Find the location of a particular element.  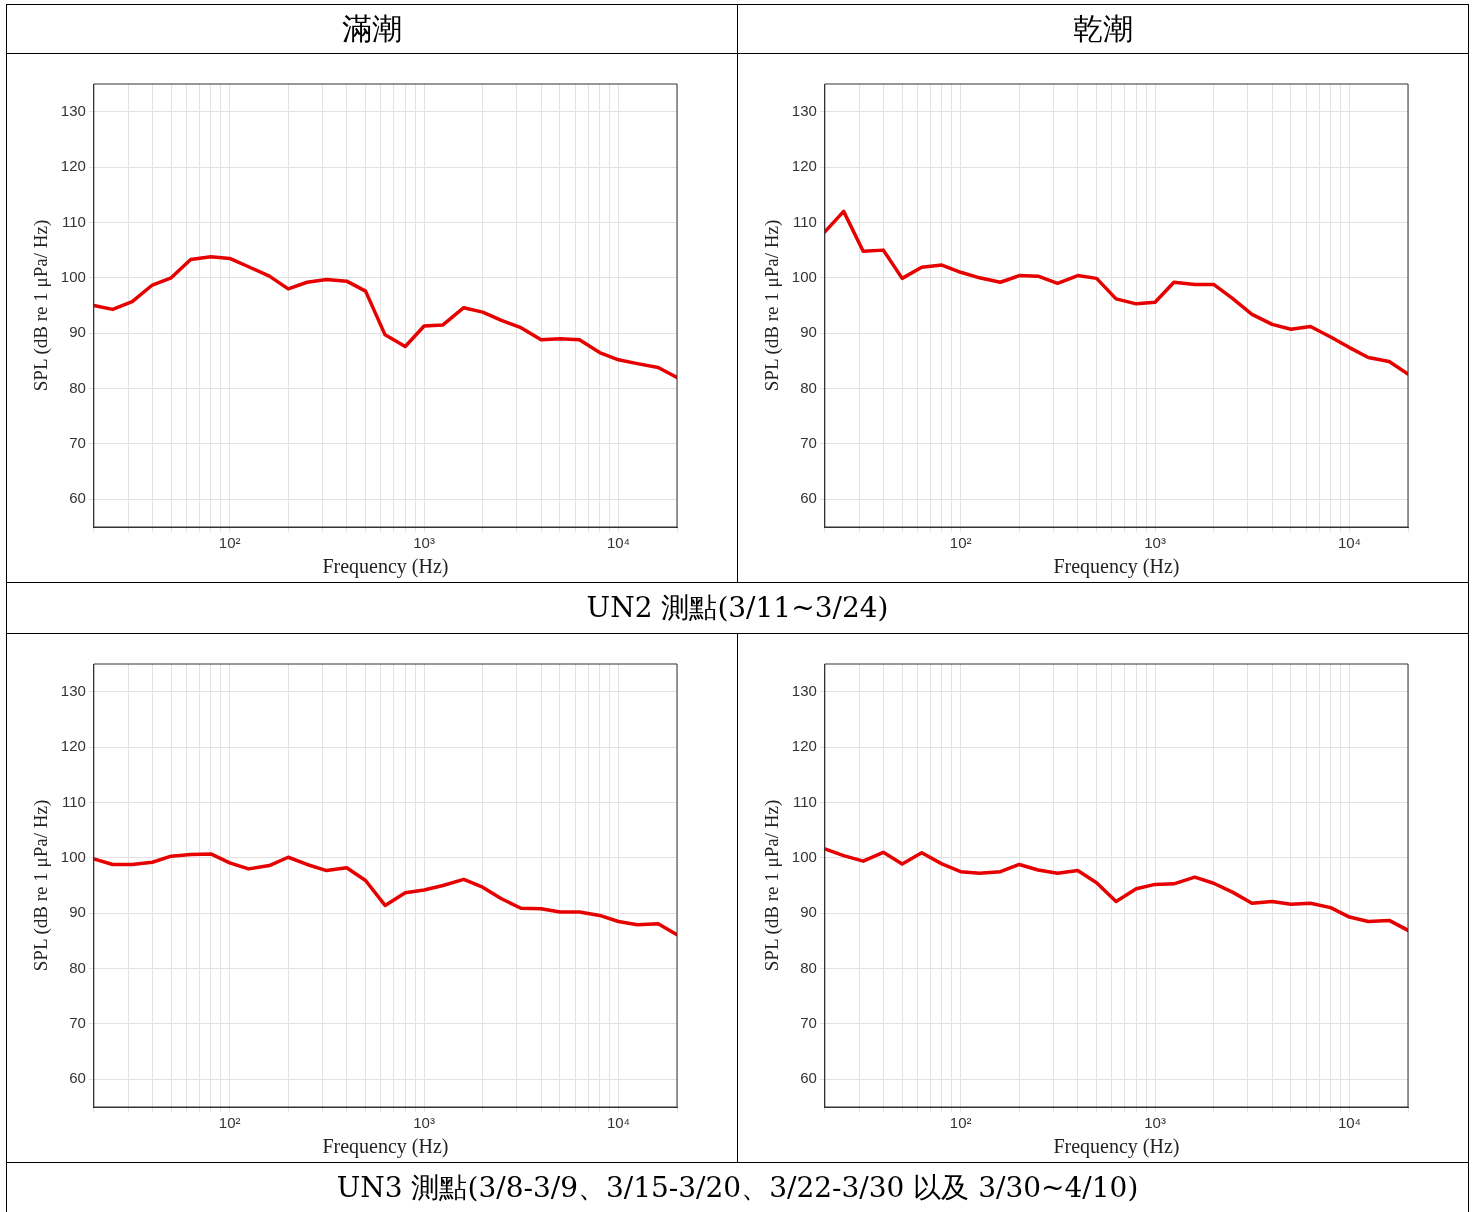

text: UN2 測點(3/11~3/24) is located at coordinates (737, 607).